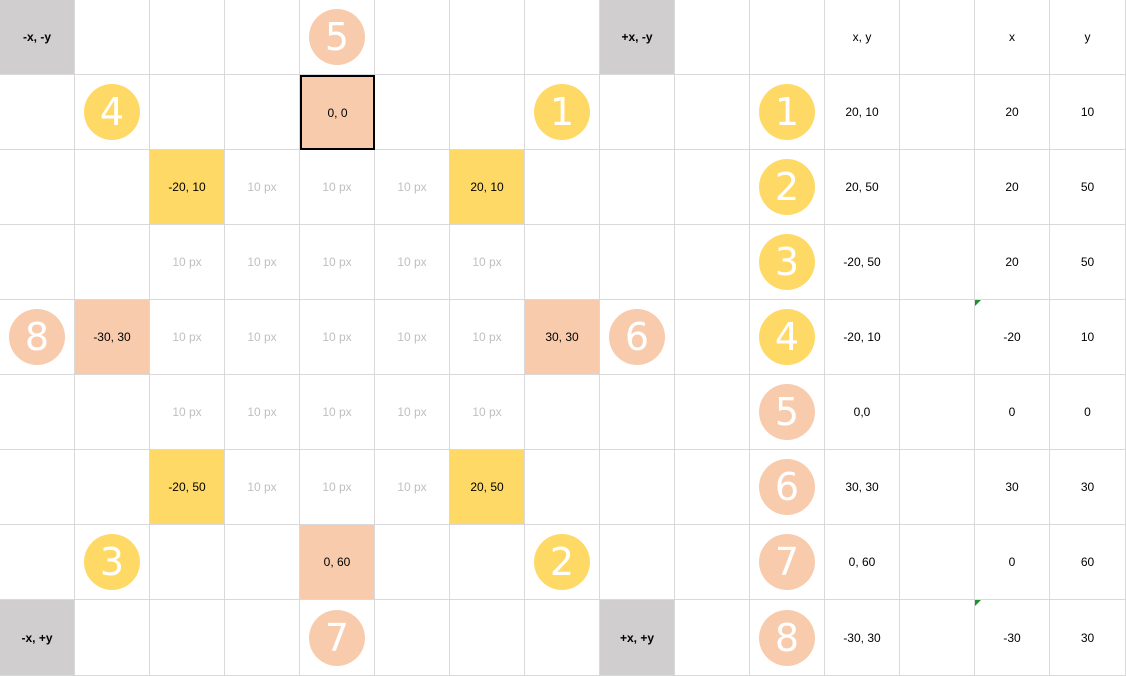 This screenshot has height=676, width=1126. I want to click on grid-cell: x, y, so click(862, 37).